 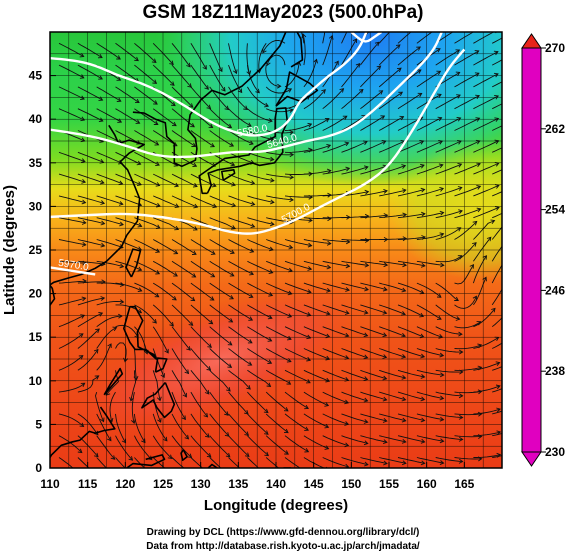 I want to click on colorbar-ticks: 270 262 254 246 238 230, so click(x=553, y=250).